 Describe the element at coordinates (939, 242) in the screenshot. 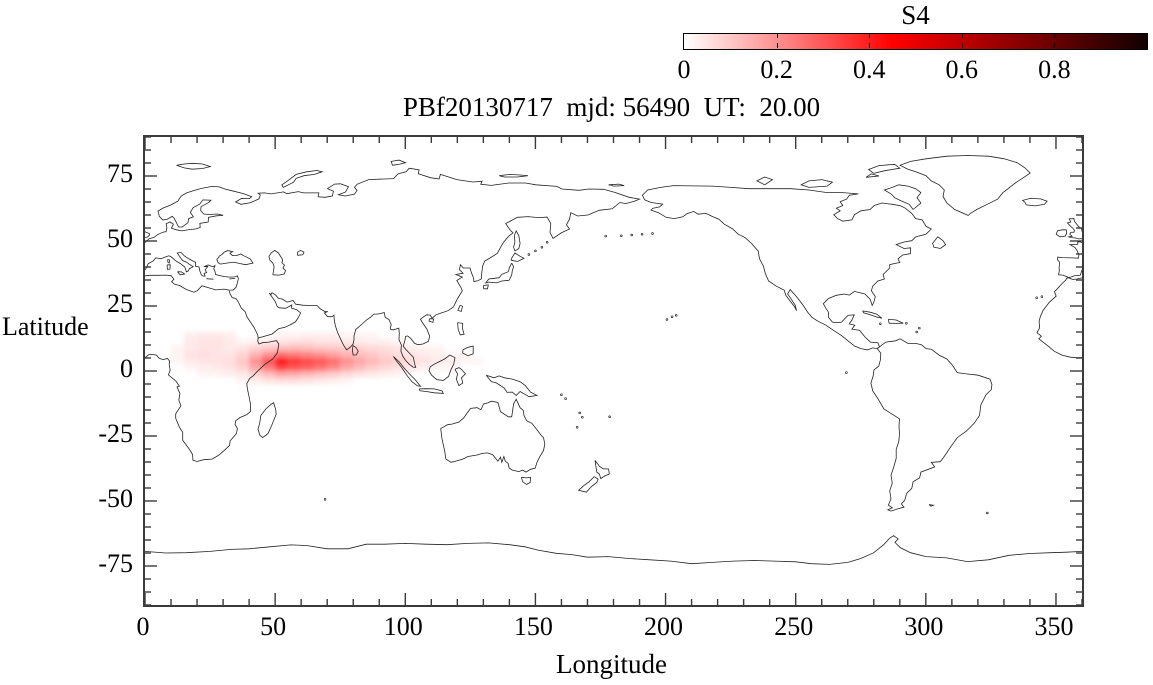

I see `coastline-newfoundland` at that location.